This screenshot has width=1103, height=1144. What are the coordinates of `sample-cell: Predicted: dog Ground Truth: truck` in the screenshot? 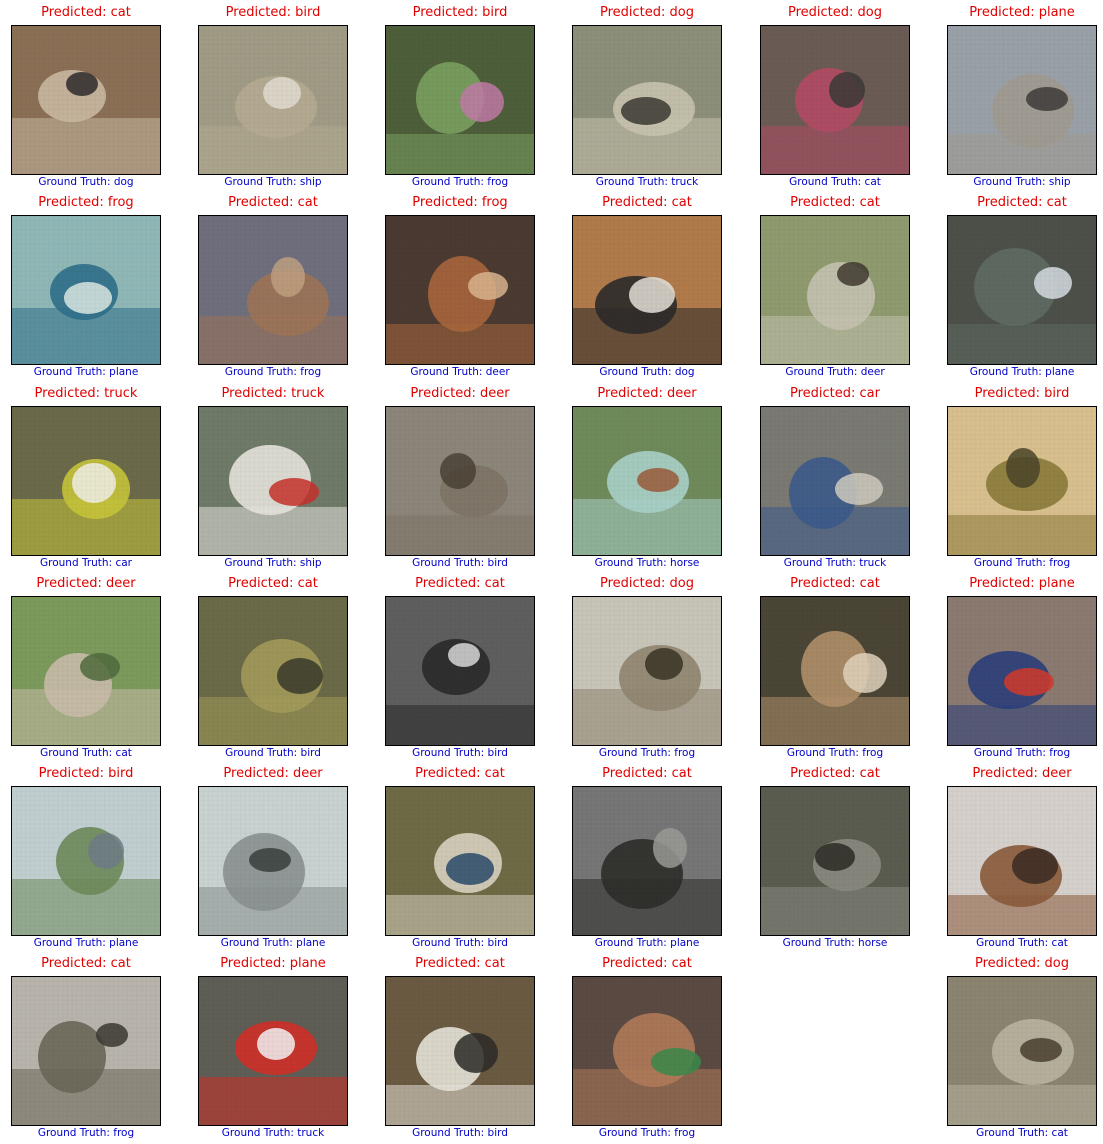 It's located at (647, 97).